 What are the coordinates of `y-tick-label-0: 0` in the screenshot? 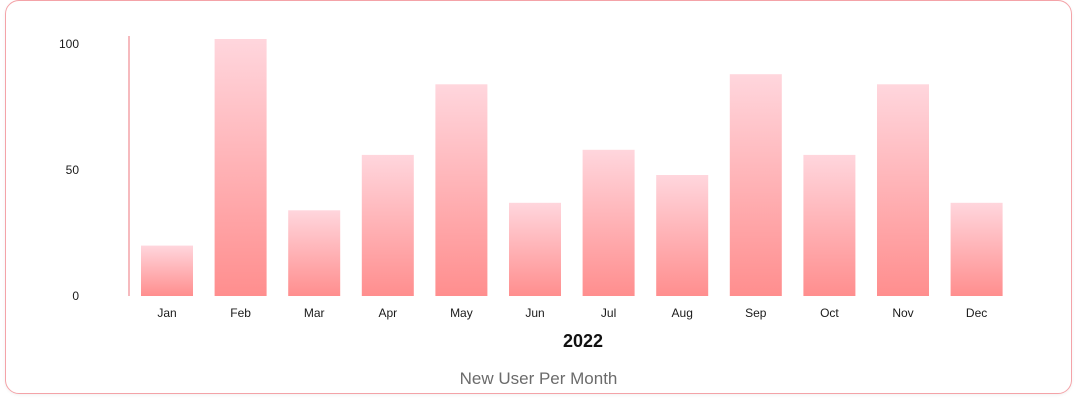 It's located at (75, 296).